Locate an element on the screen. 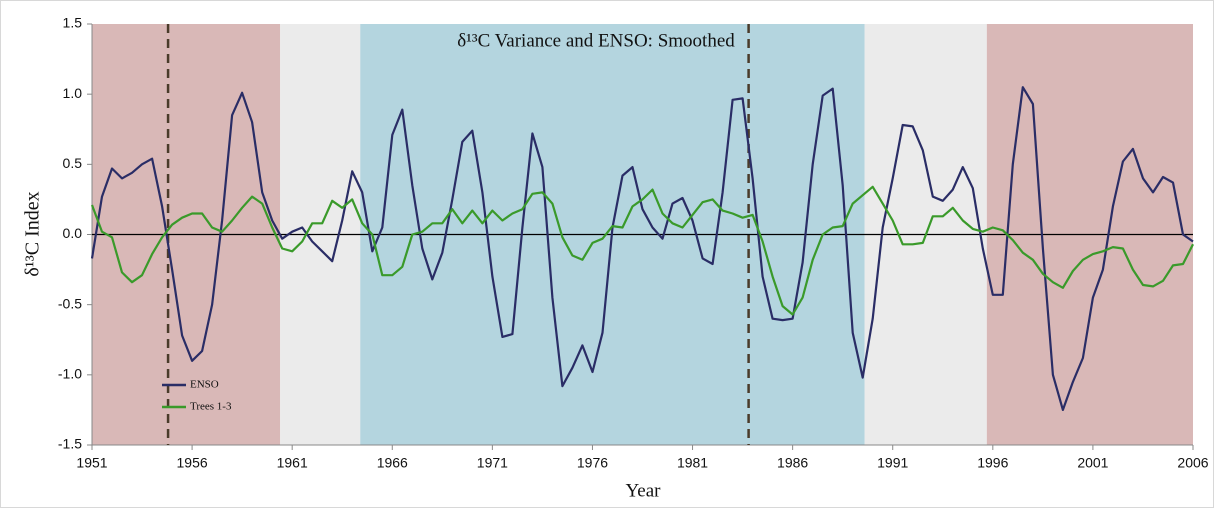 The width and height of the screenshot is (1214, 508). legend-label: ENSO is located at coordinates (204, 385).